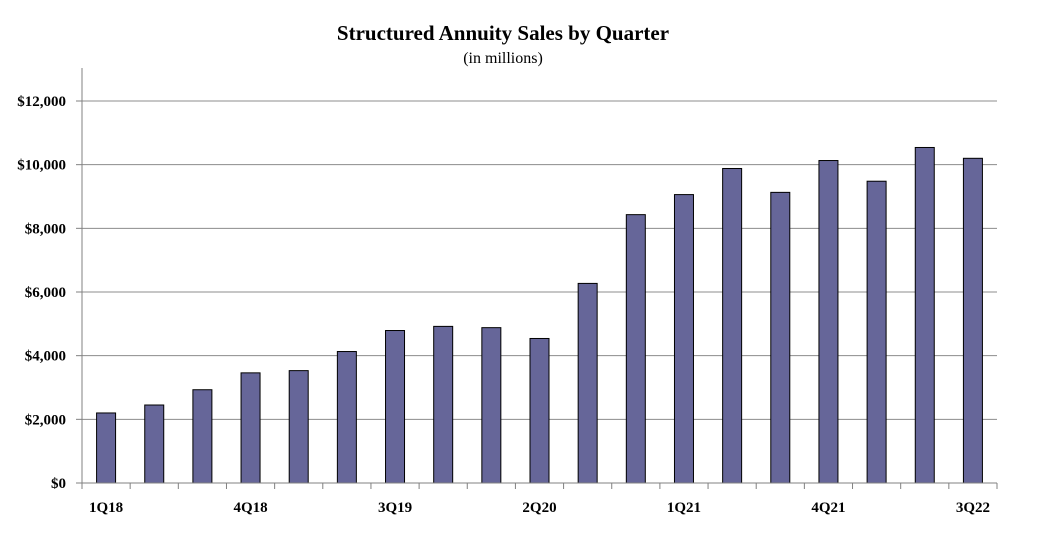 The height and width of the screenshot is (541, 1057). I want to click on x-tick-label: 3Q19, so click(395, 508).